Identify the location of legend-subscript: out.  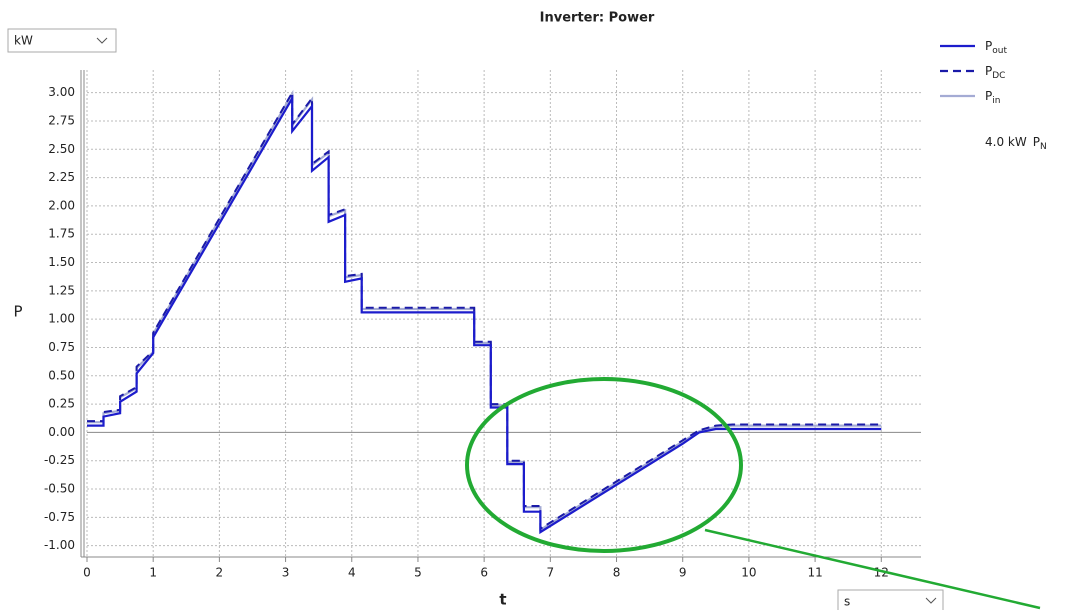
(999, 51).